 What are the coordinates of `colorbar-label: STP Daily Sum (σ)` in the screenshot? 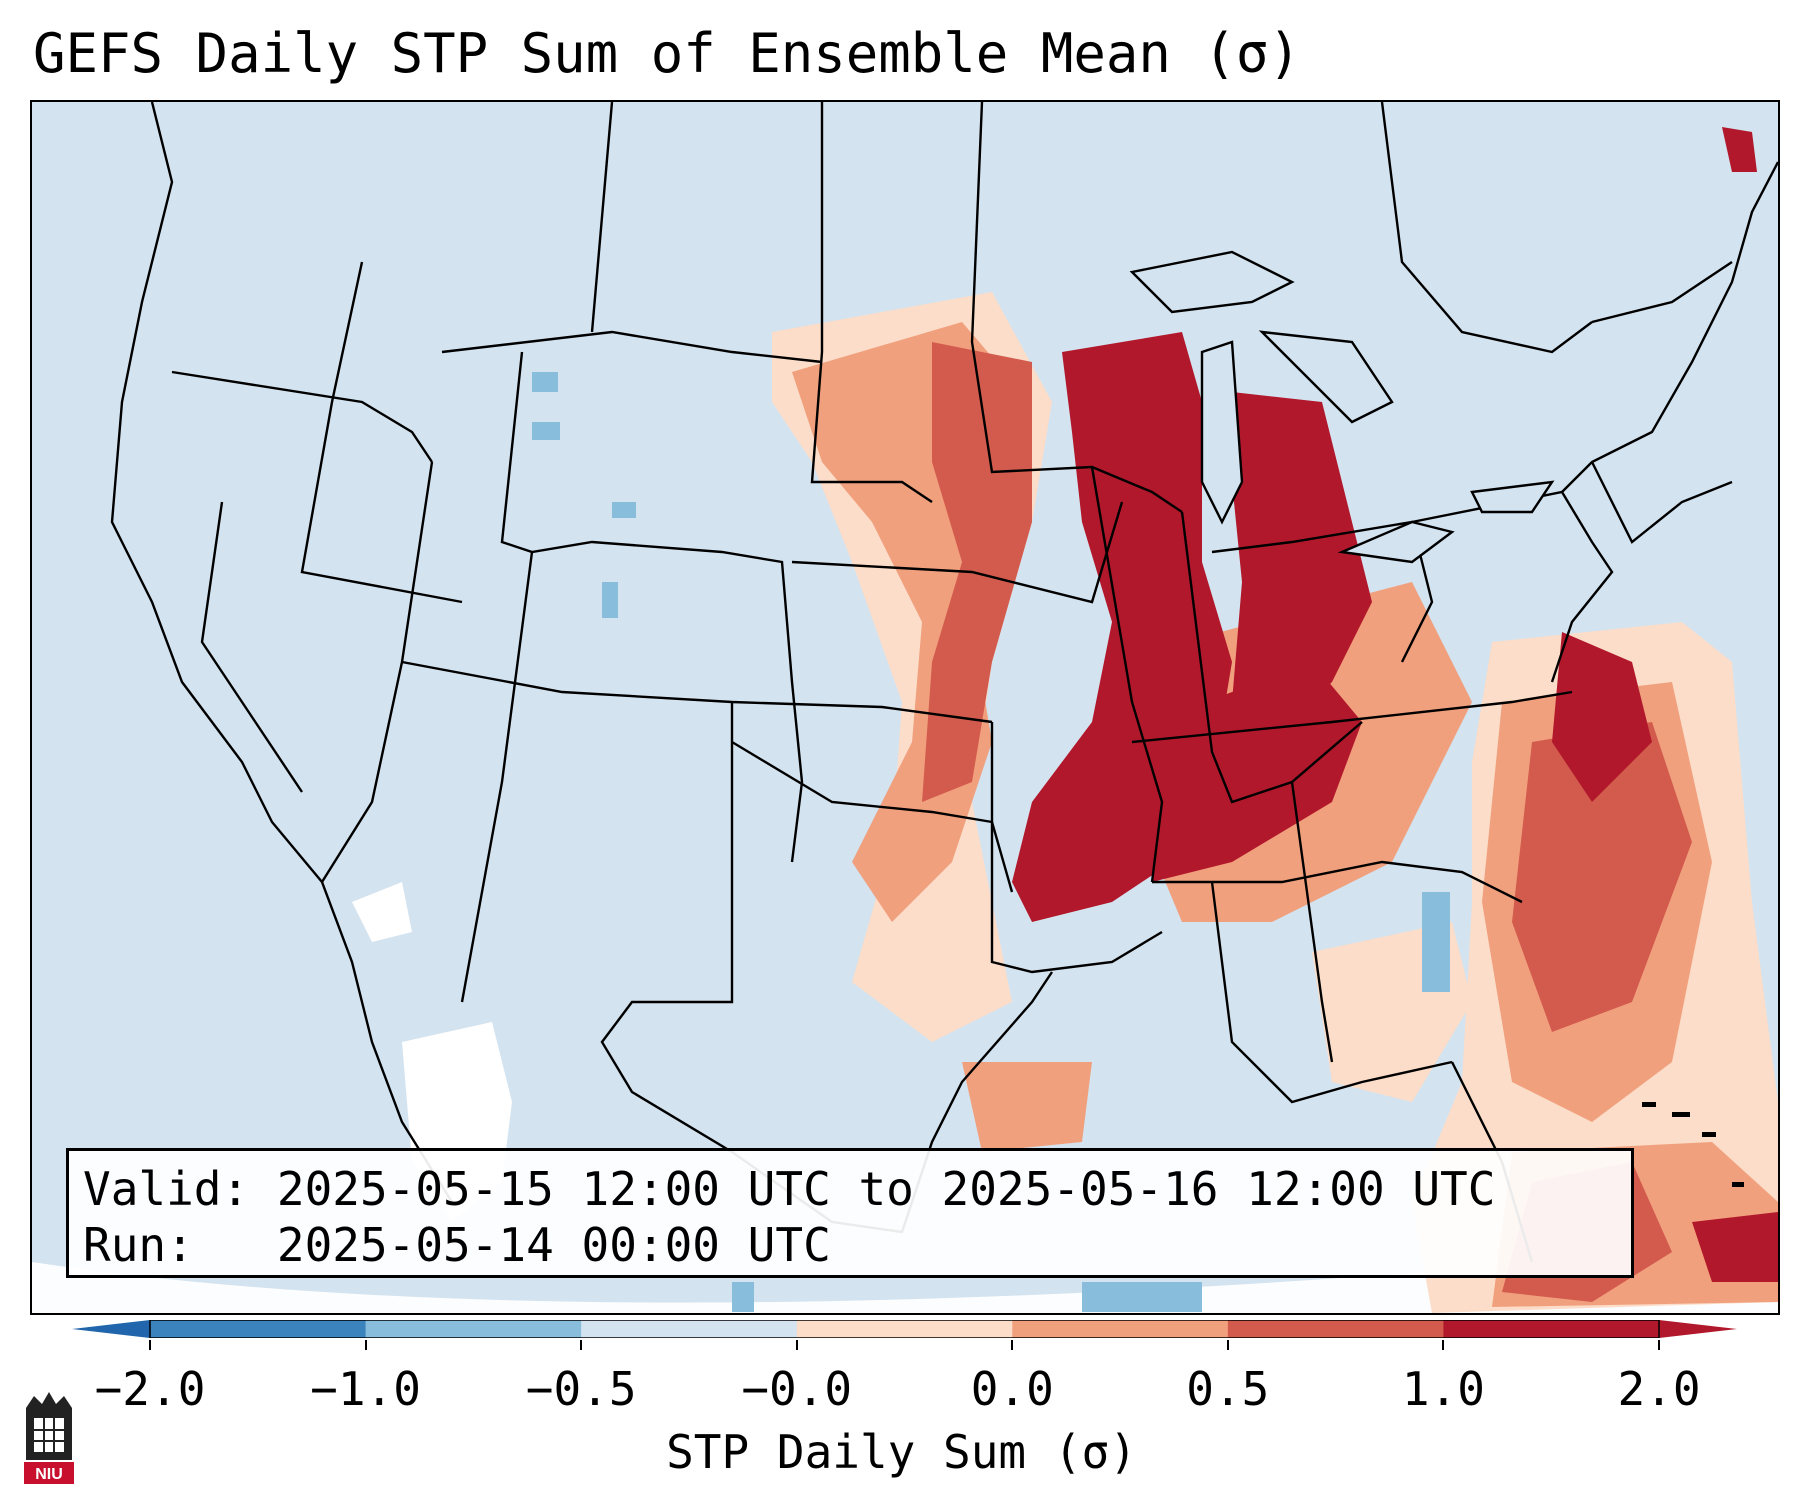 It's located at (901, 1452).